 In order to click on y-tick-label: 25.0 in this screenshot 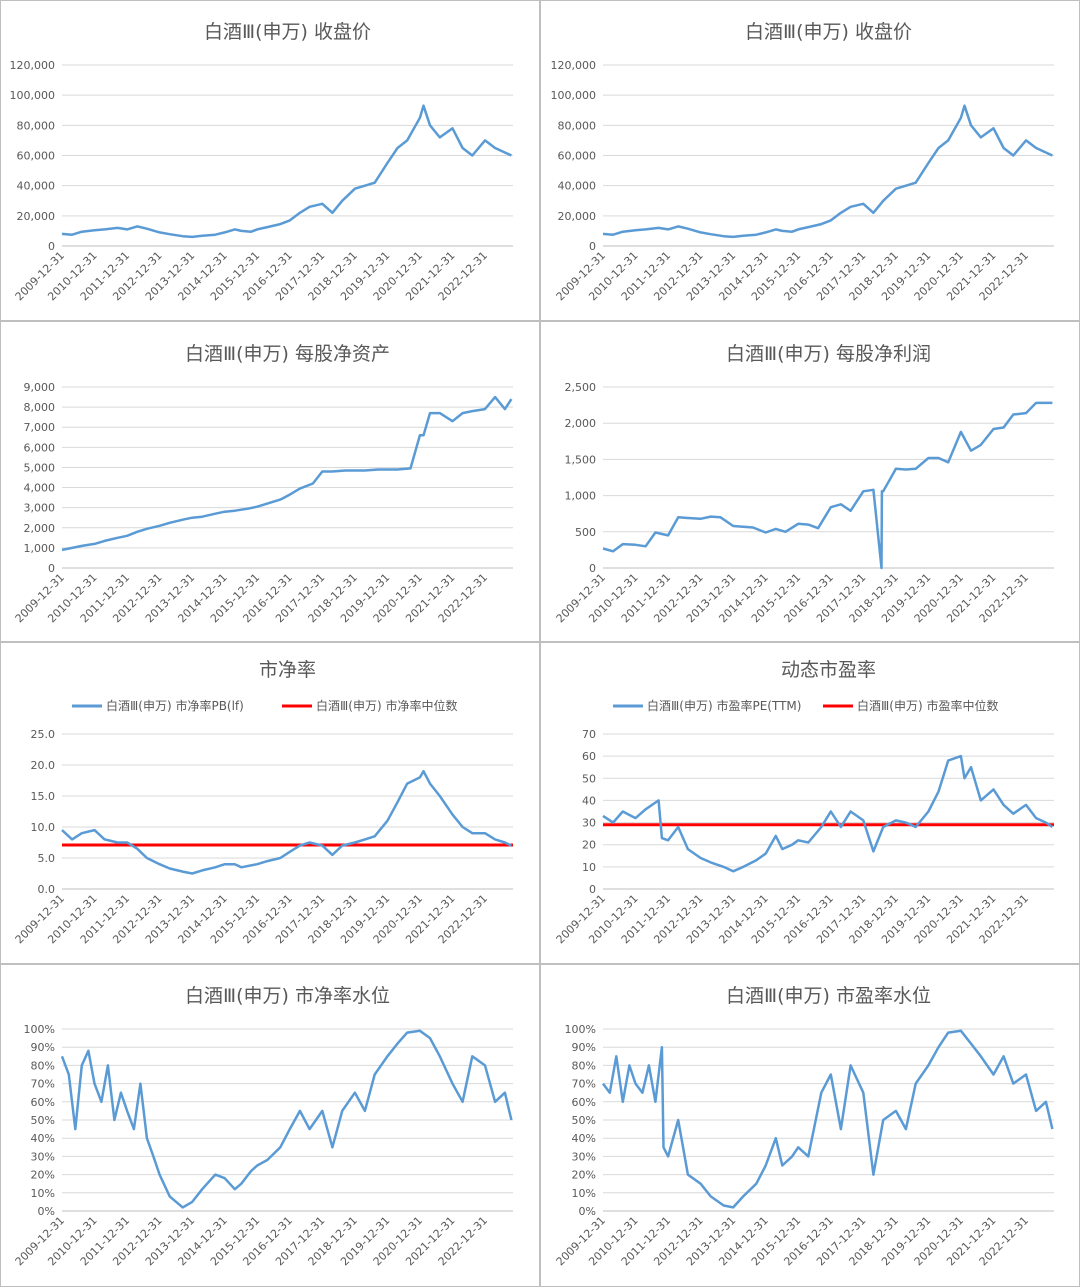, I will do `click(43, 734)`.